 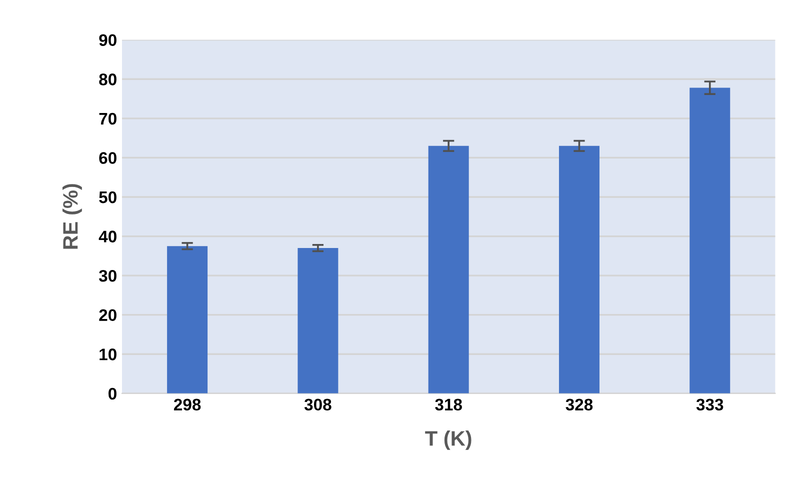 I want to click on y-tick-label: 70, so click(x=107, y=118).